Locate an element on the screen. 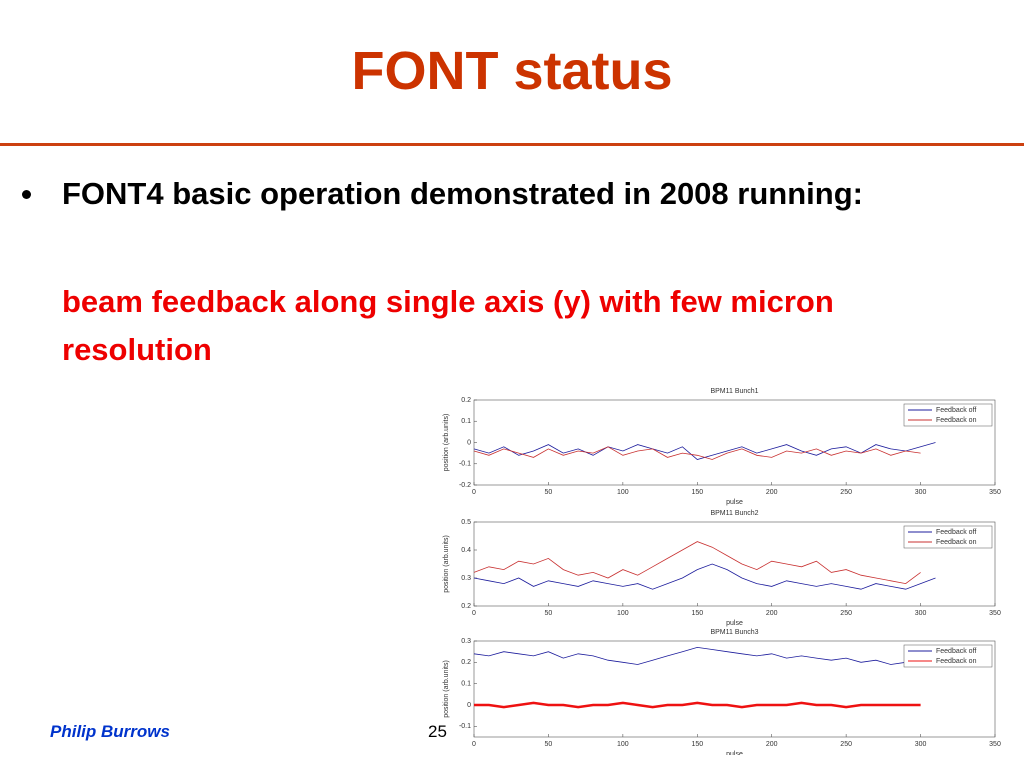 The image size is (1024, 768). y-tick-label: 0.4 is located at coordinates (466, 550).